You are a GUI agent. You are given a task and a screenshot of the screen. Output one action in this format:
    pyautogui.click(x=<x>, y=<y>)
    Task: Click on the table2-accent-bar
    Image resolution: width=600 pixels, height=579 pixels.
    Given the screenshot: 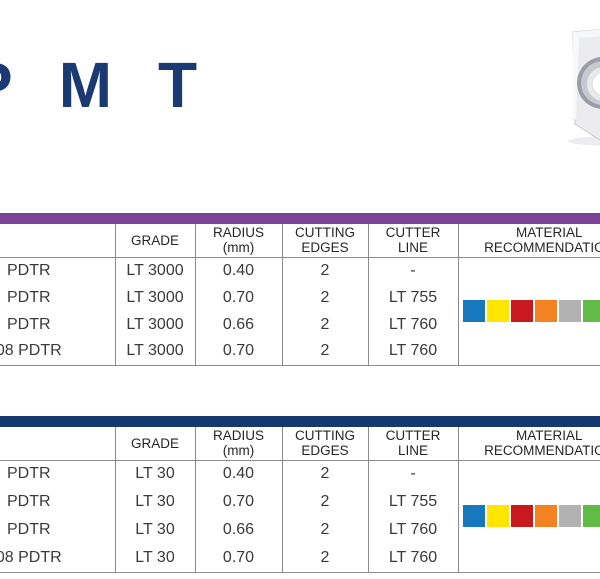 What is the action you would take?
    pyautogui.click(x=300, y=421)
    